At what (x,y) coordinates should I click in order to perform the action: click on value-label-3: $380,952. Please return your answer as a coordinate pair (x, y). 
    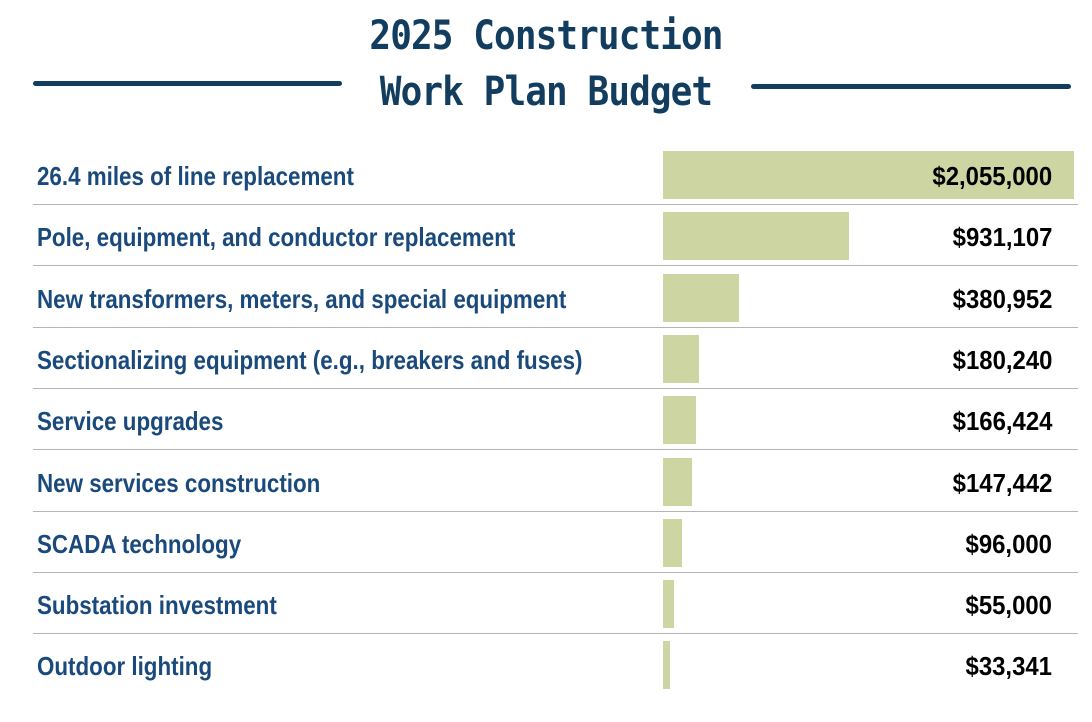
    Looking at the image, I should click on (1002, 298).